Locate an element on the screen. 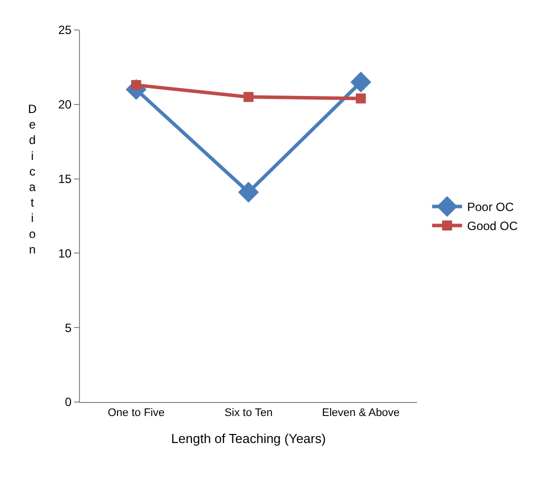  x-axis-title: Length of Teaching (Years) is located at coordinates (248, 438).